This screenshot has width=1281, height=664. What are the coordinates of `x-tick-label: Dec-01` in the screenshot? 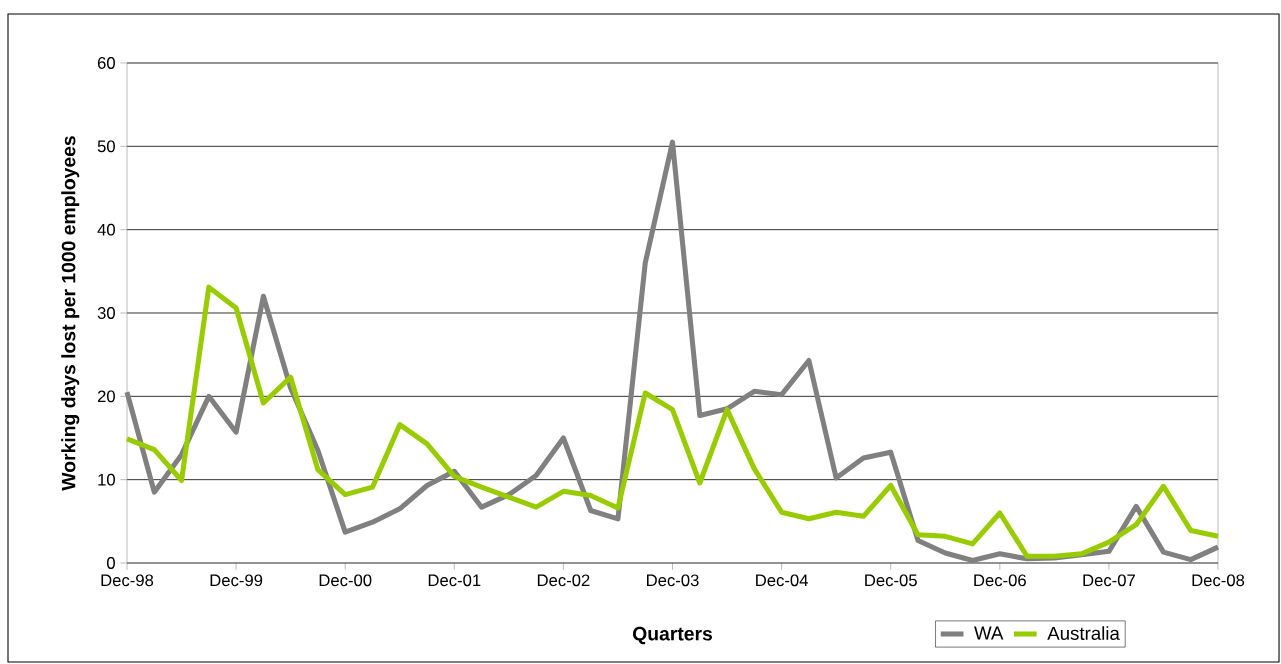 It's located at (454, 580).